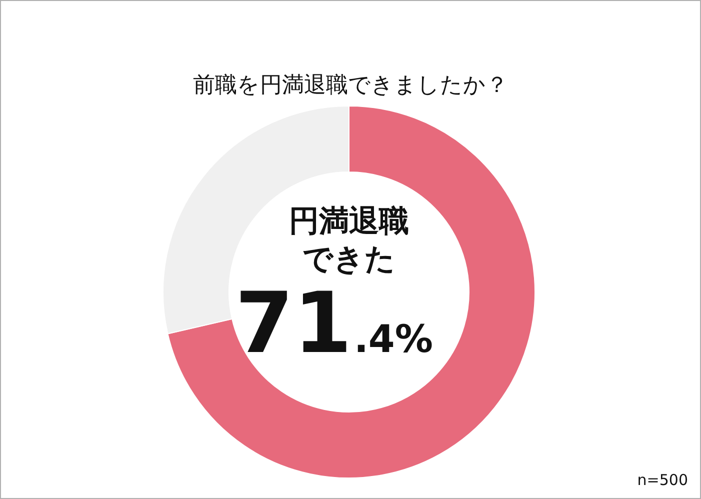 This screenshot has height=499, width=701. I want to click on chart-title: 前職を円満退職できましたか？, so click(350, 85).